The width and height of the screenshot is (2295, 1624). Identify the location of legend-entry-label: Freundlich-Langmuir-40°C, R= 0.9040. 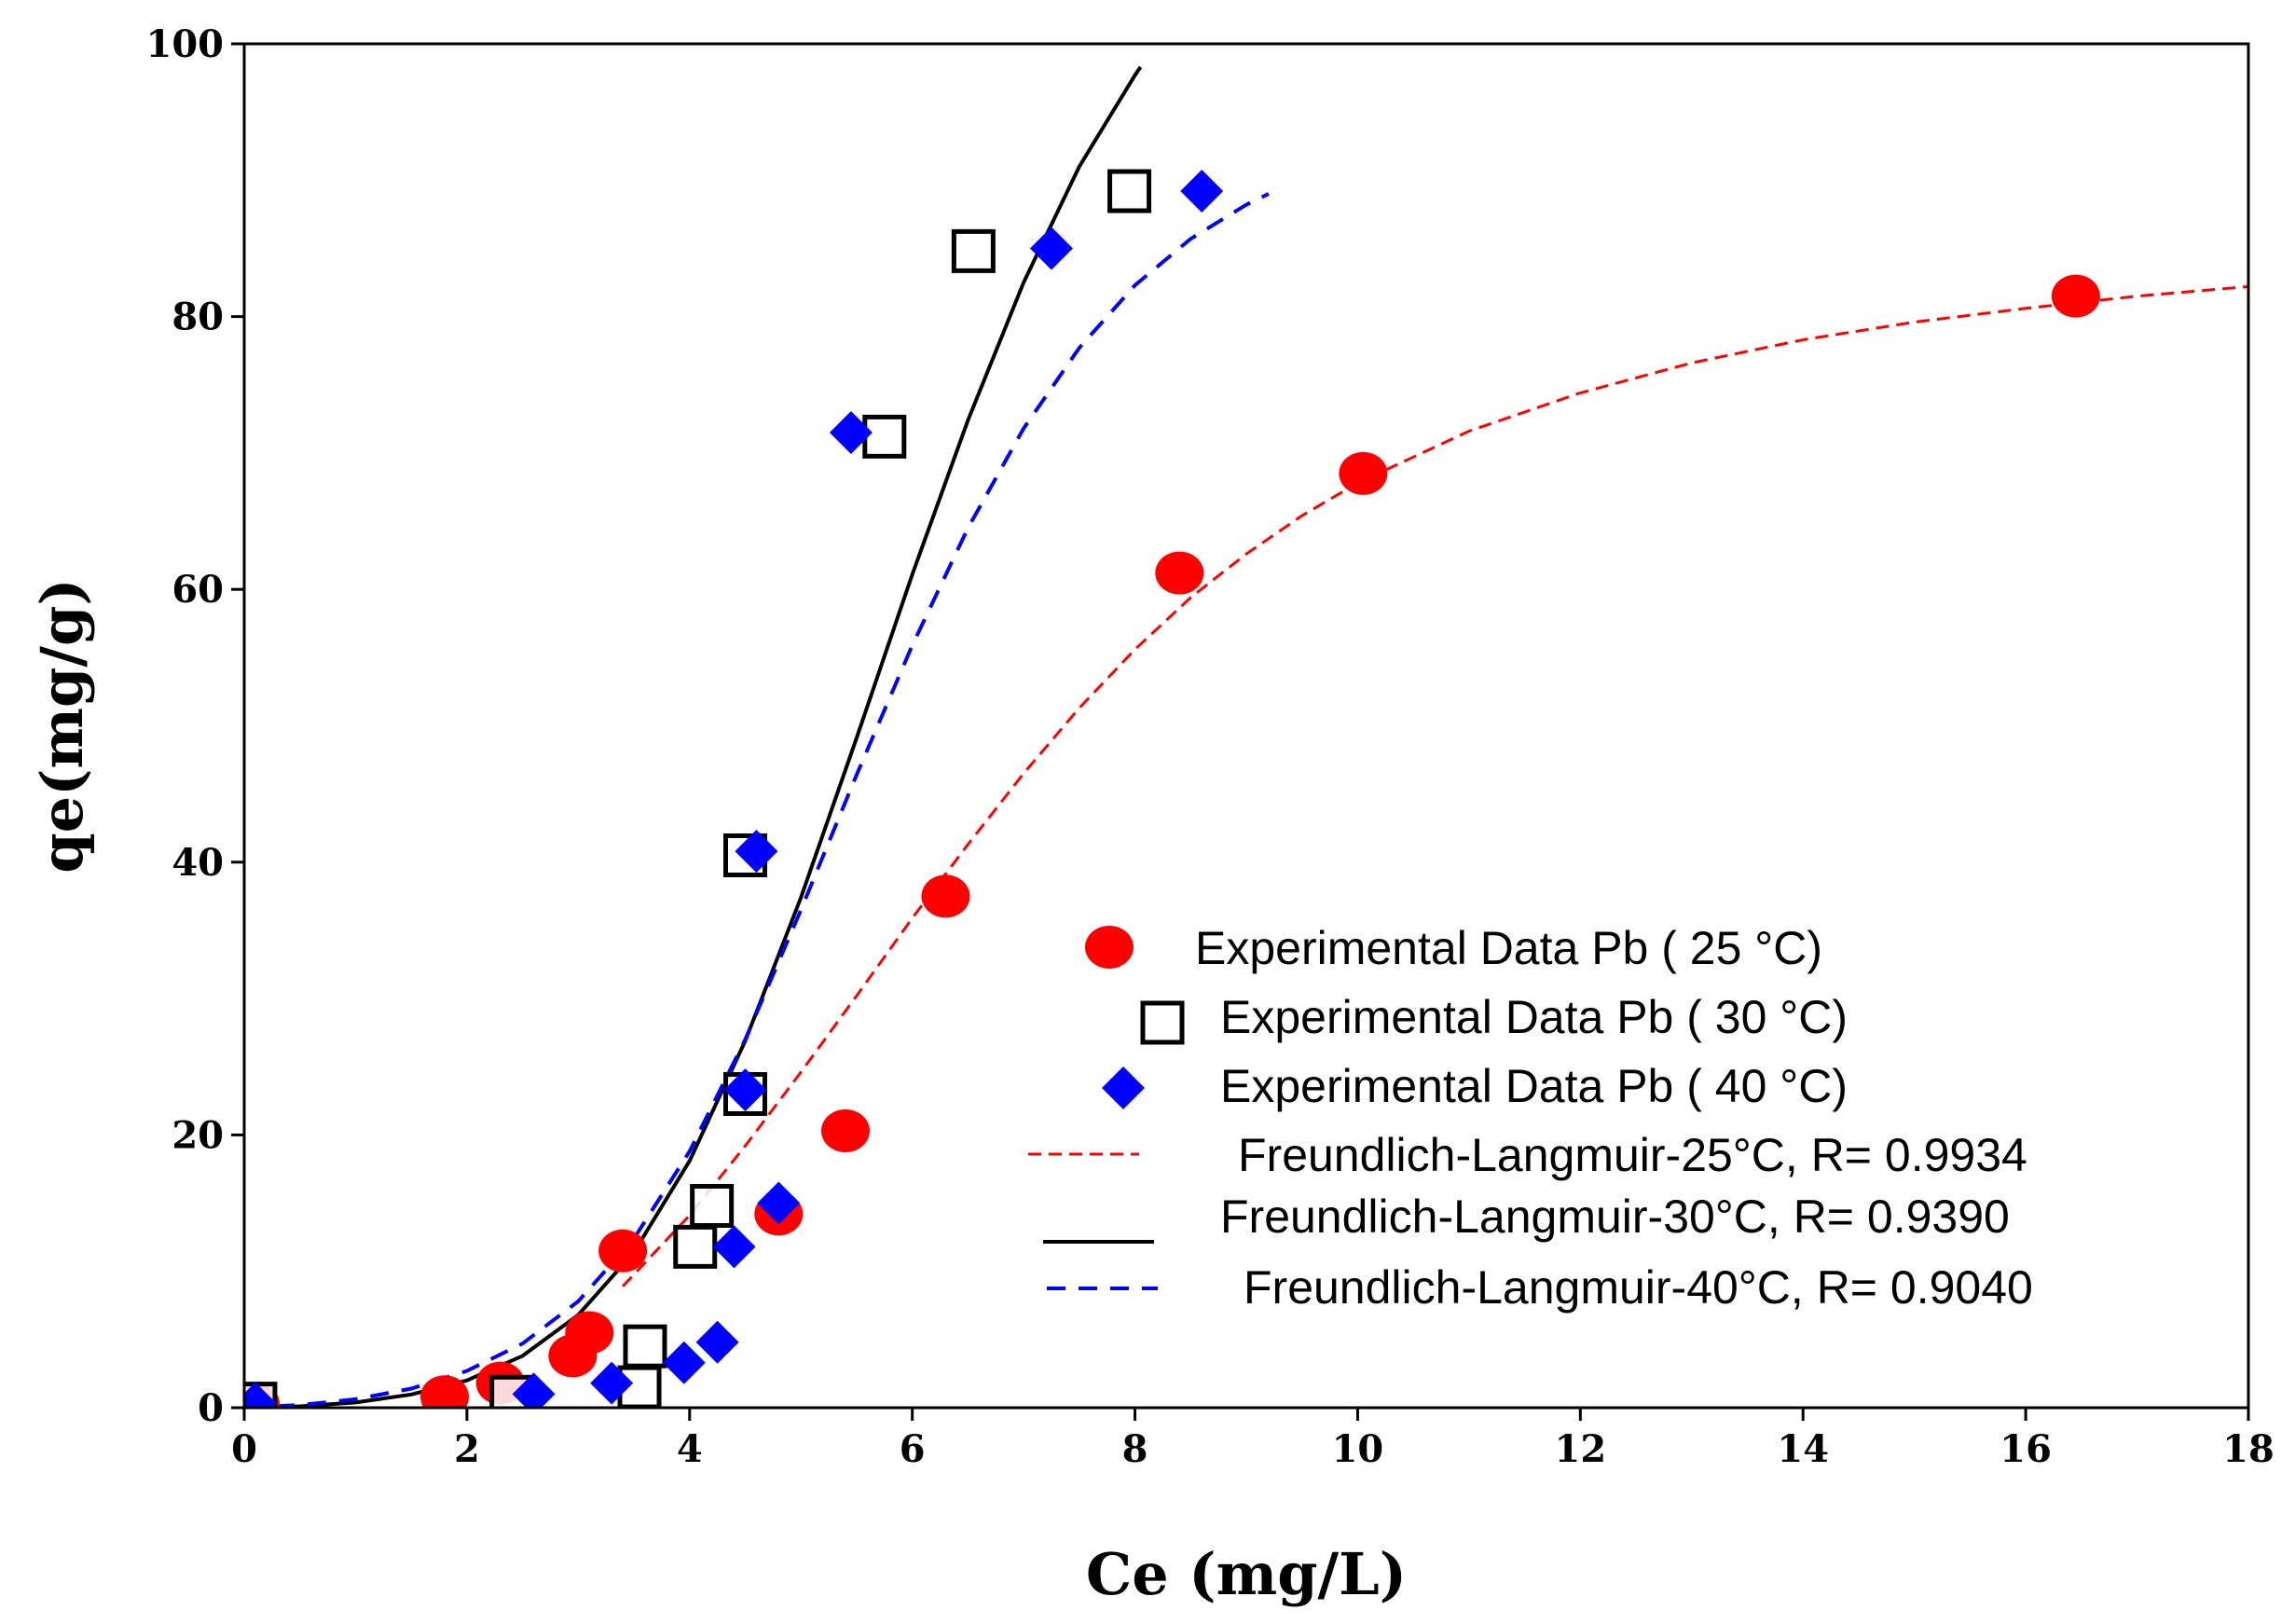
(1638, 1287).